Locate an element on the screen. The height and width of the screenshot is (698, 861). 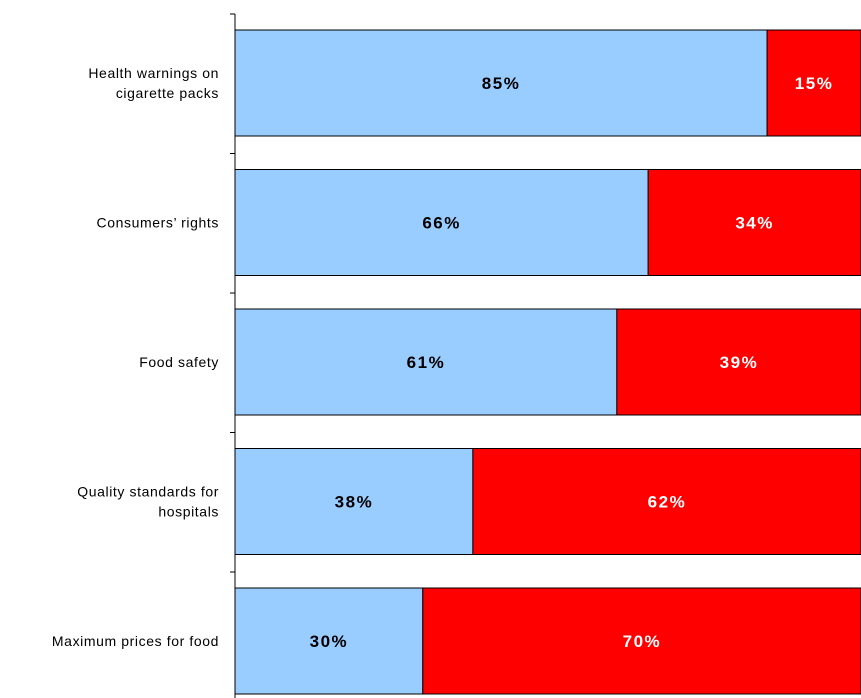
data-label: 15% is located at coordinates (814, 83).